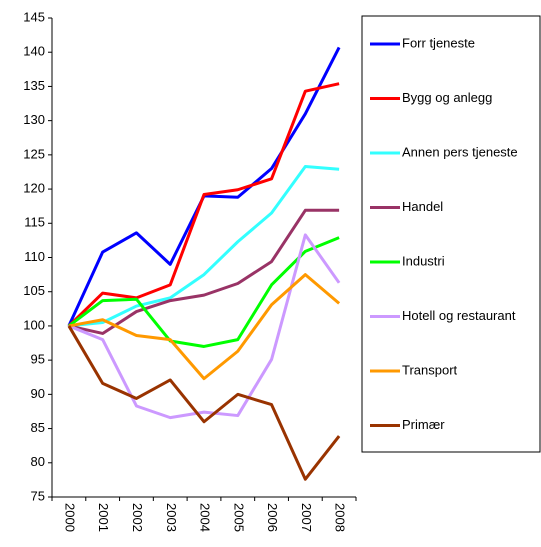 This screenshot has height=547, width=541. What do you see at coordinates (422, 206) in the screenshot?
I see `legend-label: Handel` at bounding box center [422, 206].